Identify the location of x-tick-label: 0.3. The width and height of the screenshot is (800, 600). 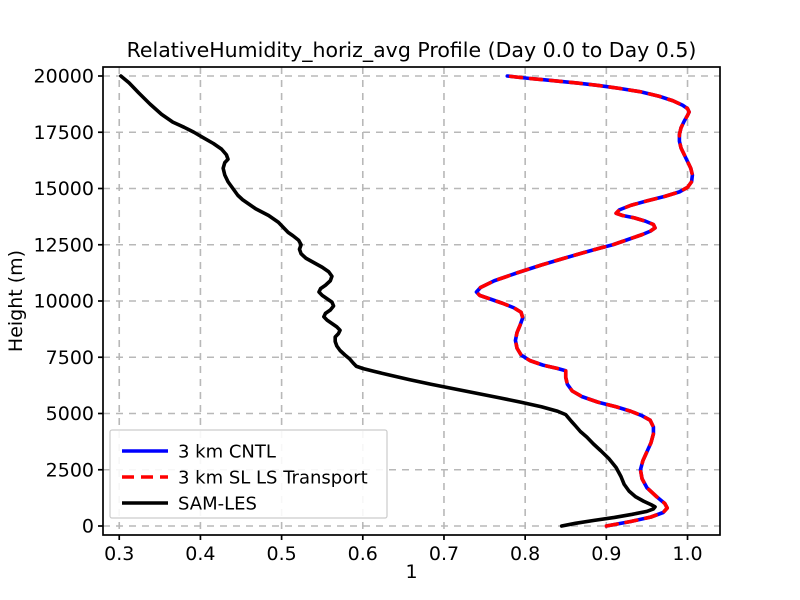
(119, 554).